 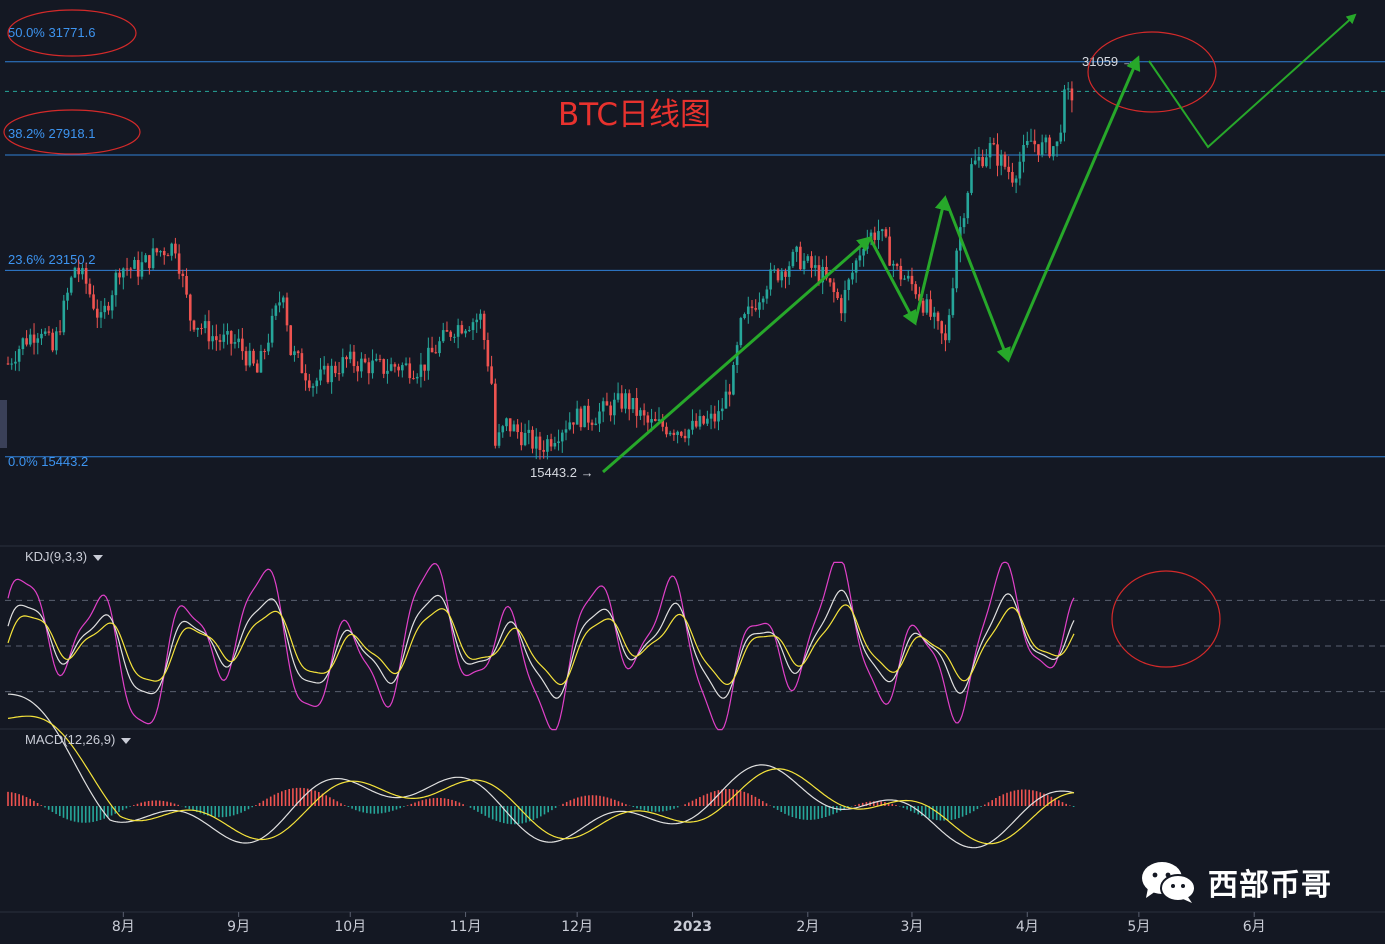 What do you see at coordinates (1236, 882) in the screenshot?
I see `wechat-watermark: 西部币哥` at bounding box center [1236, 882].